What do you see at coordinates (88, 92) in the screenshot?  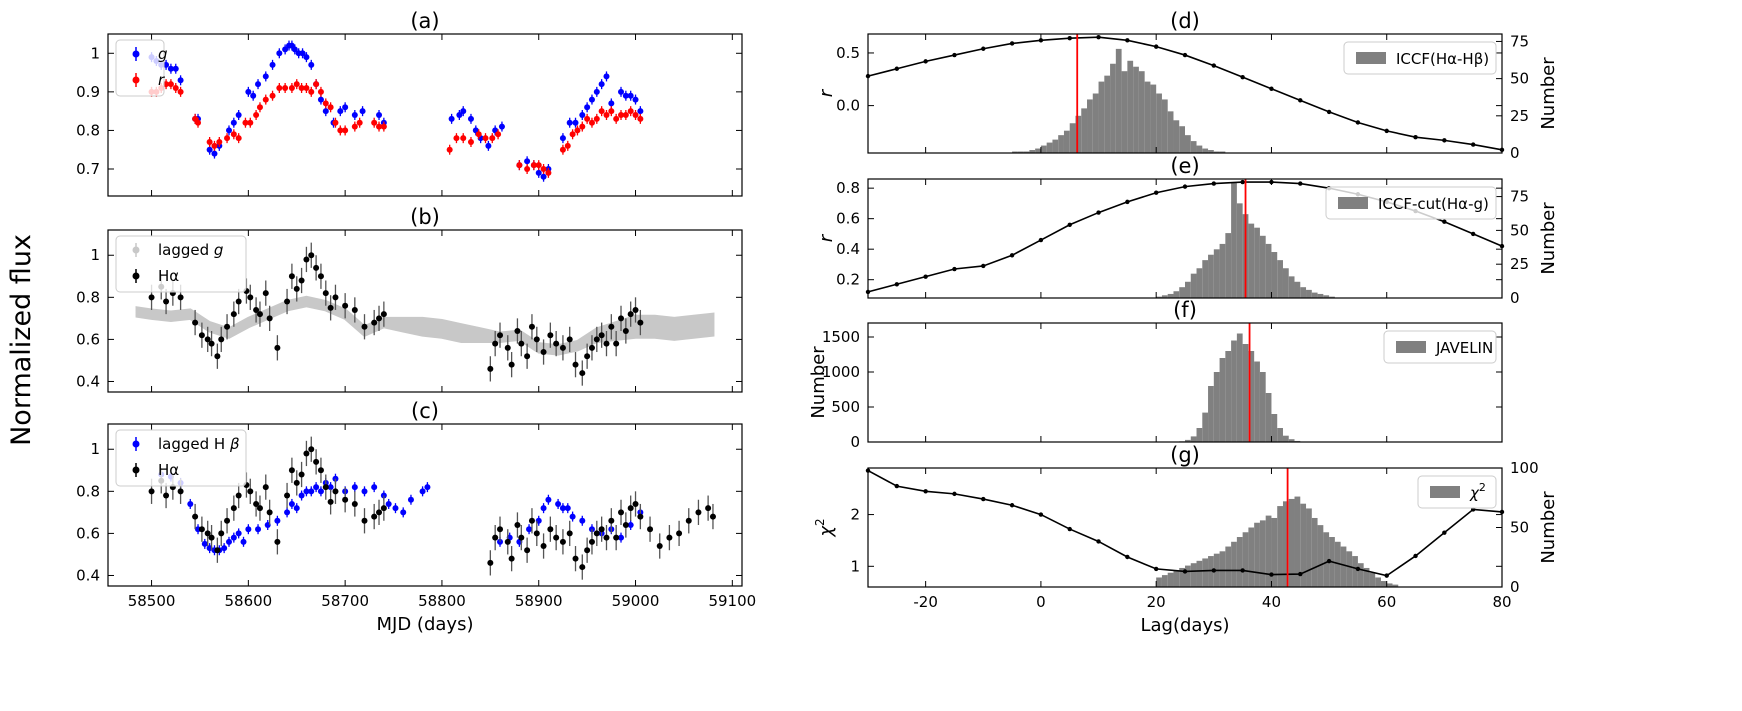 I see `y-tick-label: 0.9` at bounding box center [88, 92].